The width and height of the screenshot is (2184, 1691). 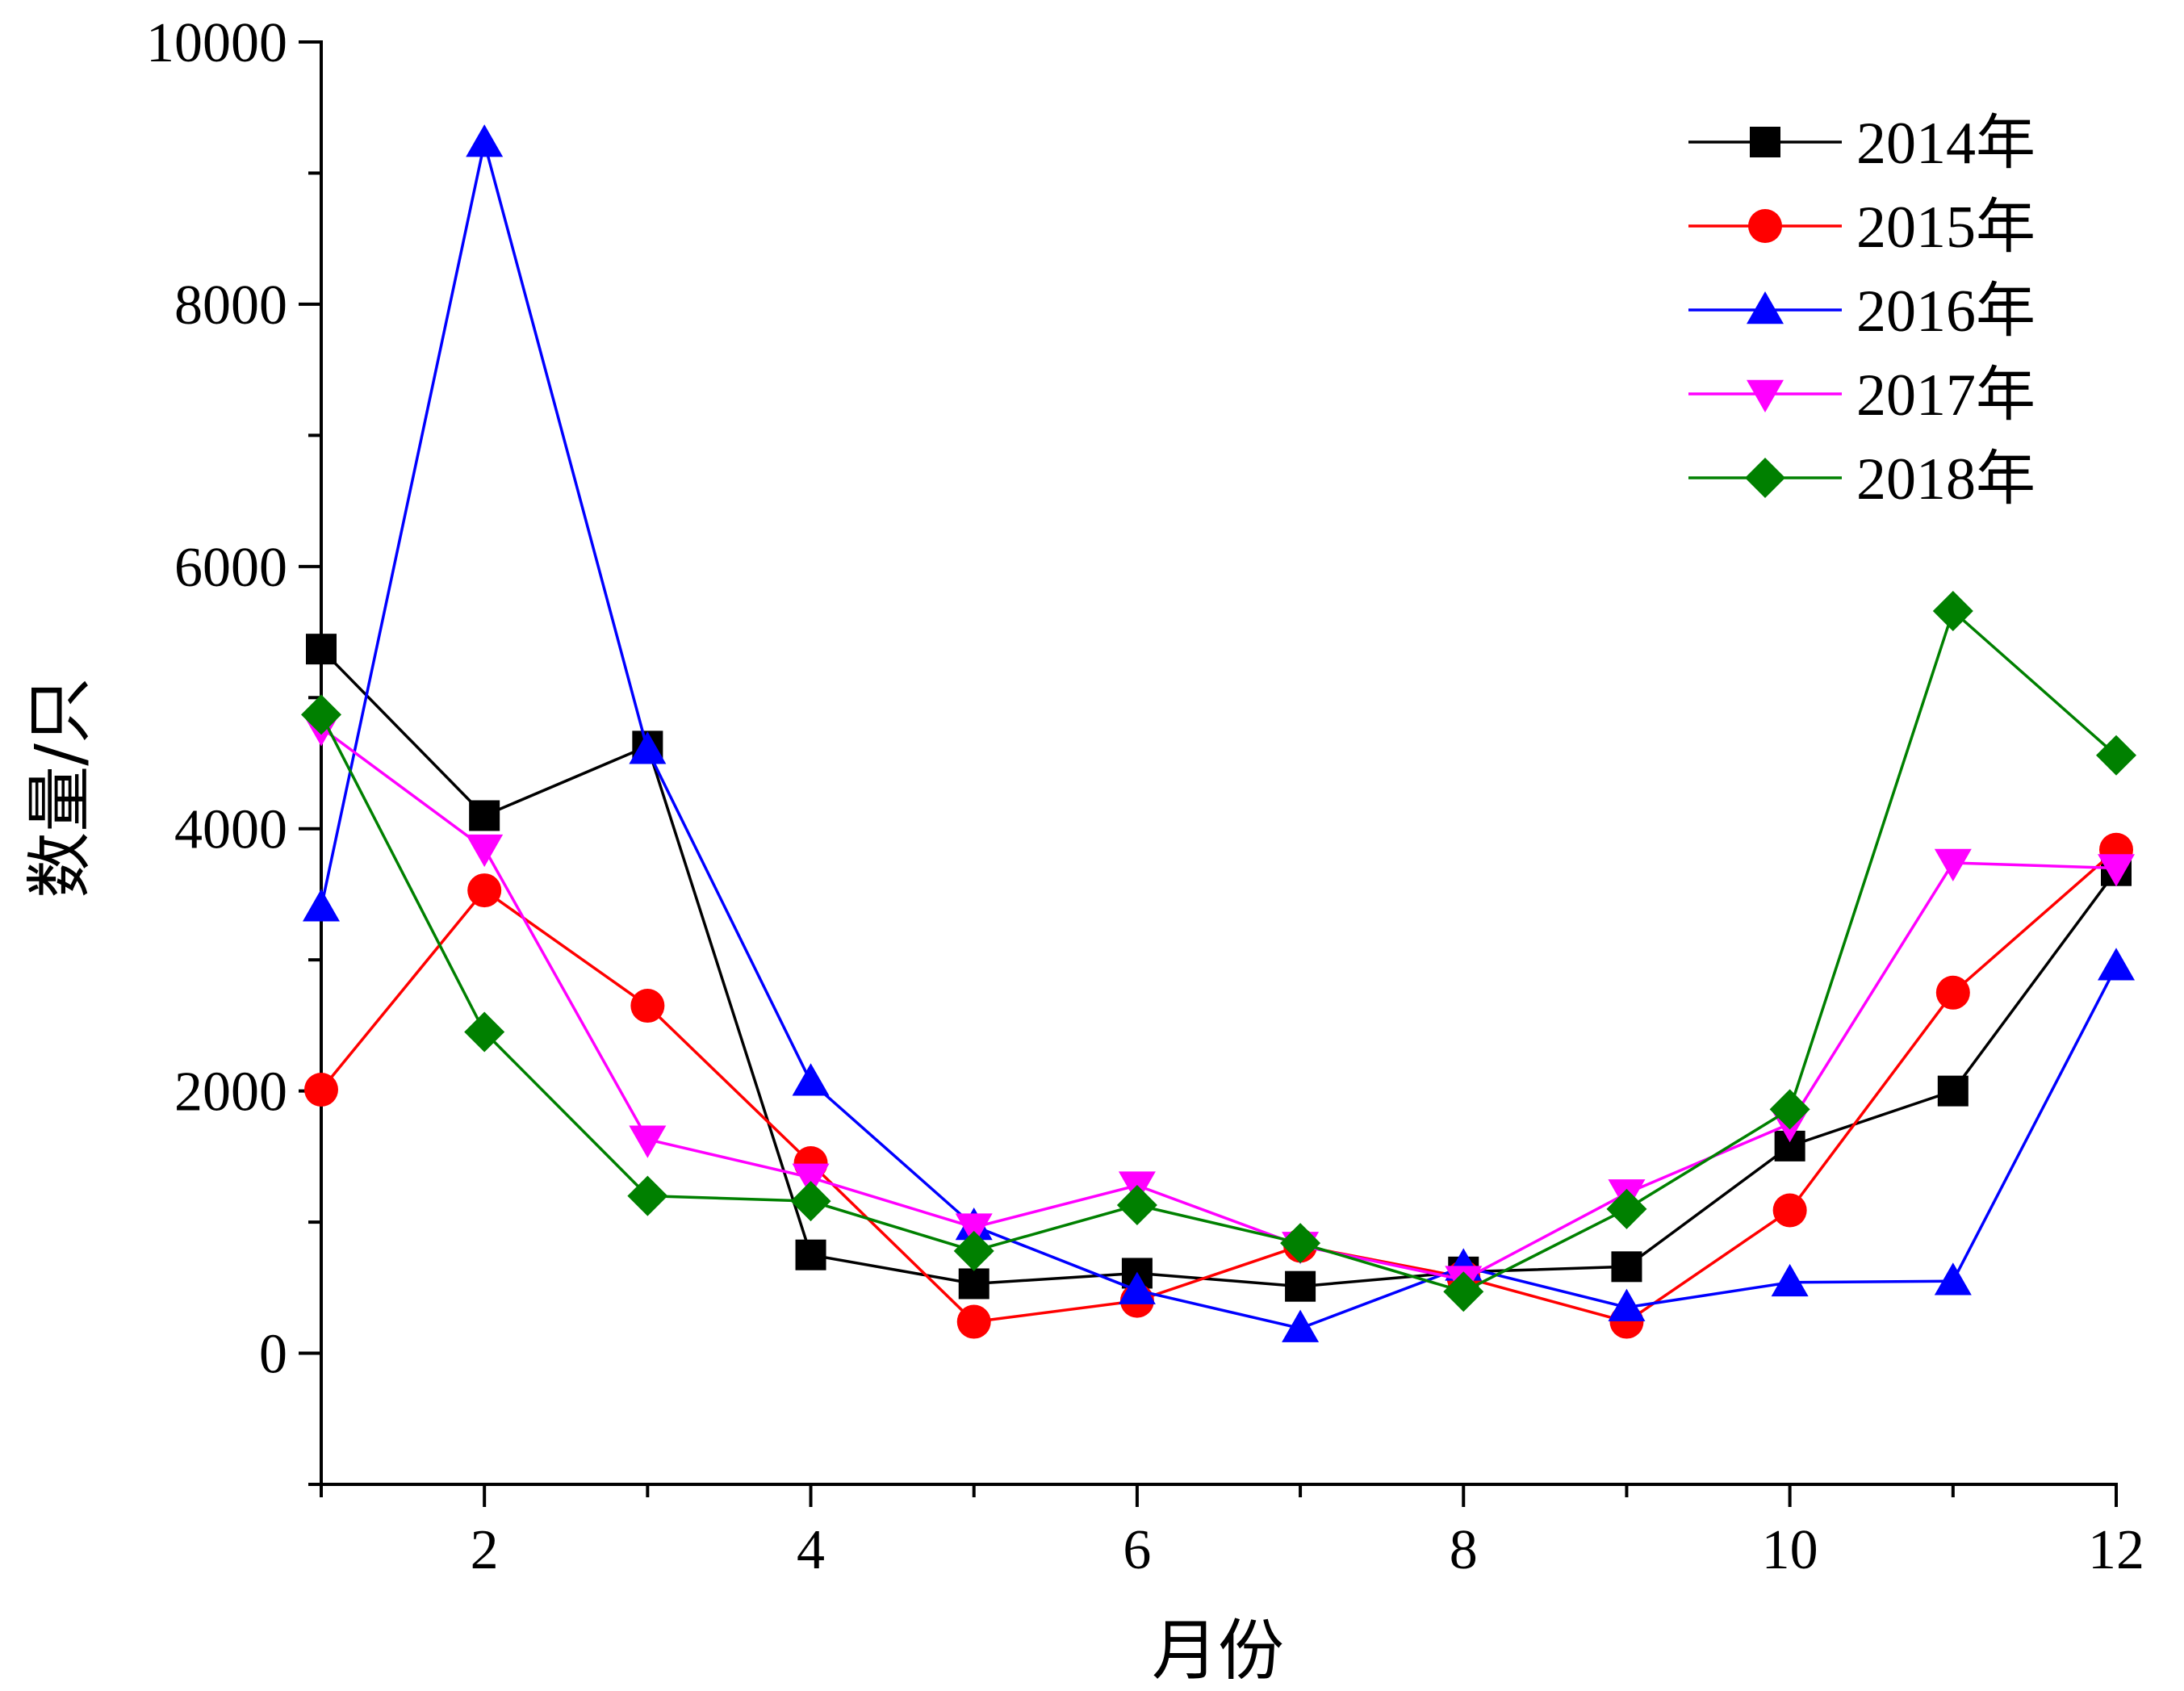 I want to click on x-tick-label: 10, so click(x=1790, y=1550).